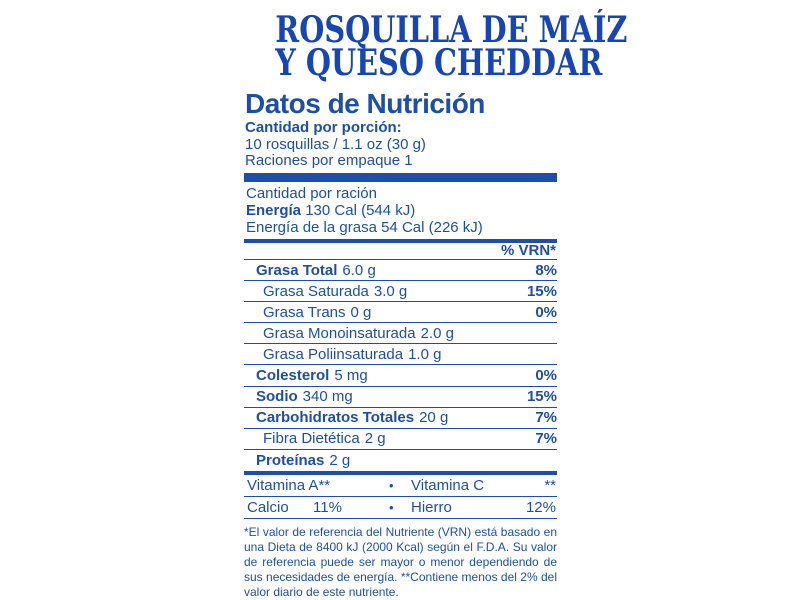  What do you see at coordinates (550, 486) in the screenshot?
I see `vitamin-c-value: **` at bounding box center [550, 486].